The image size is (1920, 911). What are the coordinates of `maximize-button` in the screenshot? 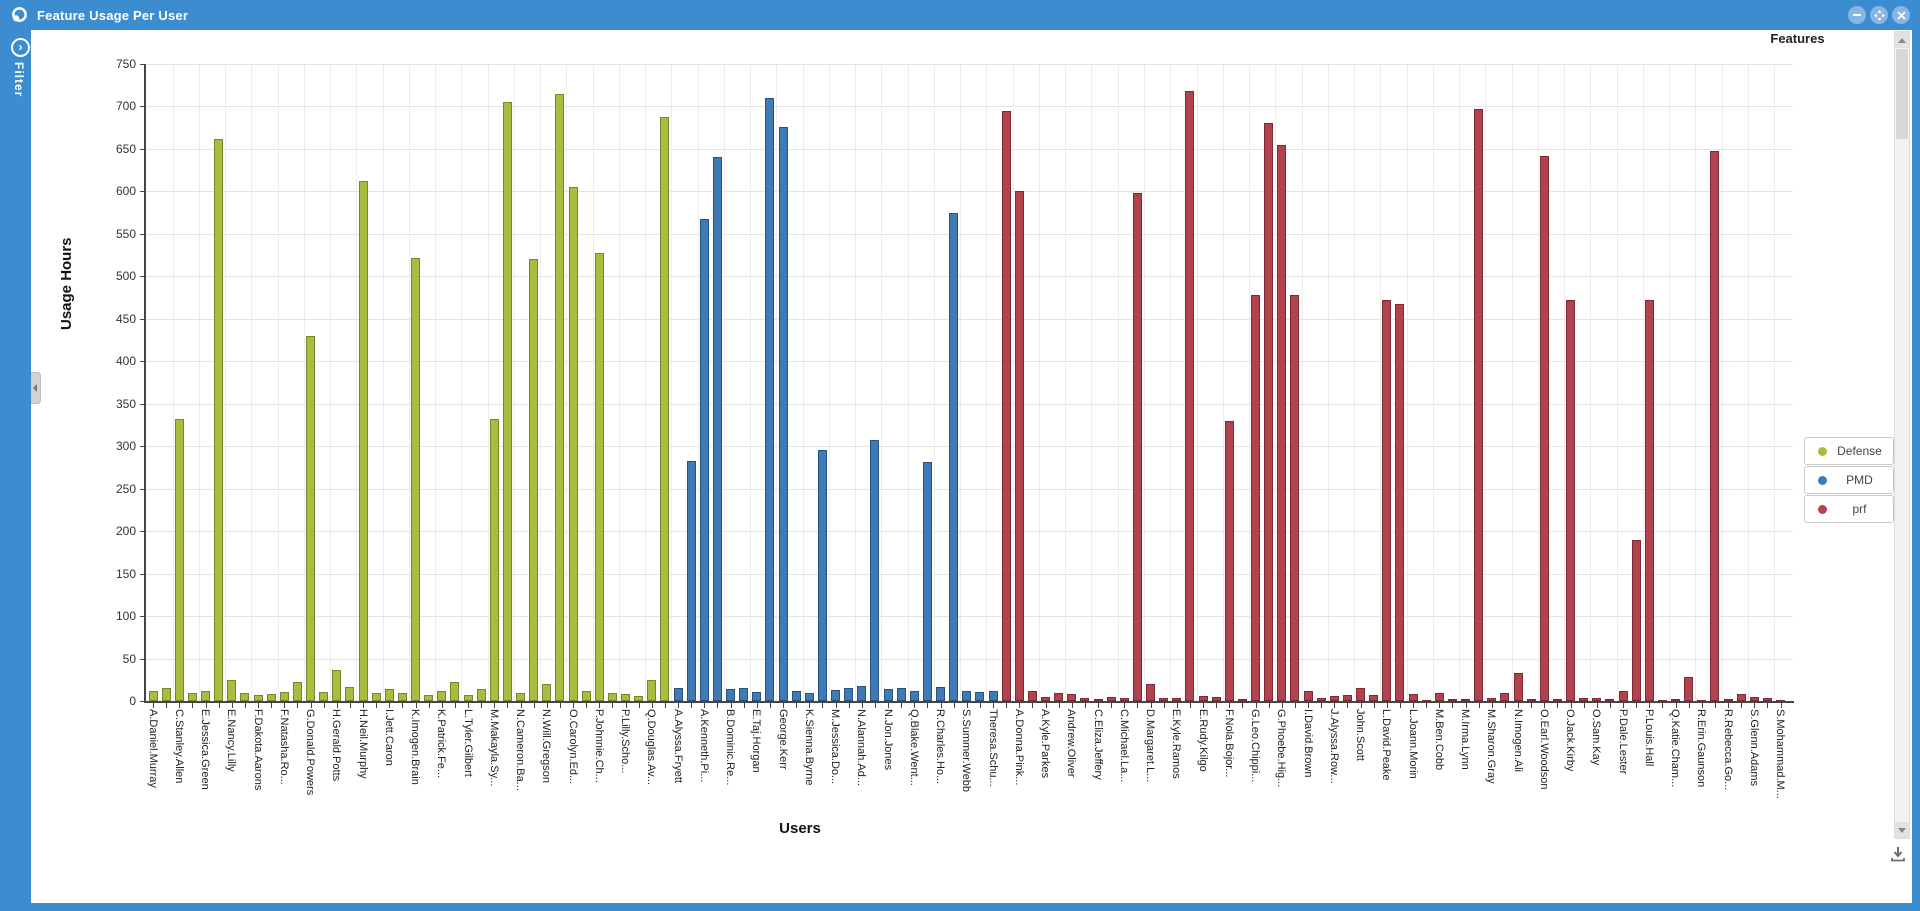 It's located at (1879, 15).